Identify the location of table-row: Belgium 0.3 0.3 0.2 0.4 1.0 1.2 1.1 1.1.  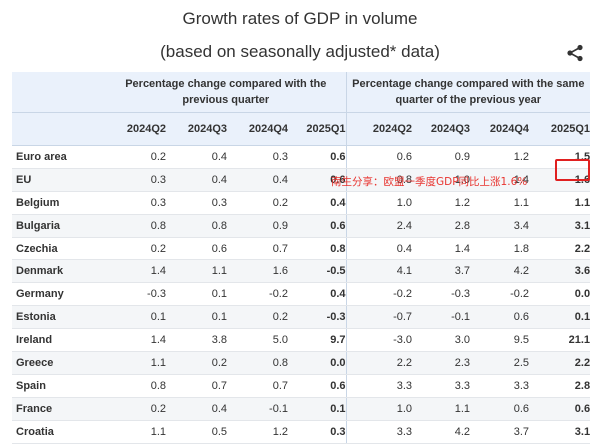
(301, 203).